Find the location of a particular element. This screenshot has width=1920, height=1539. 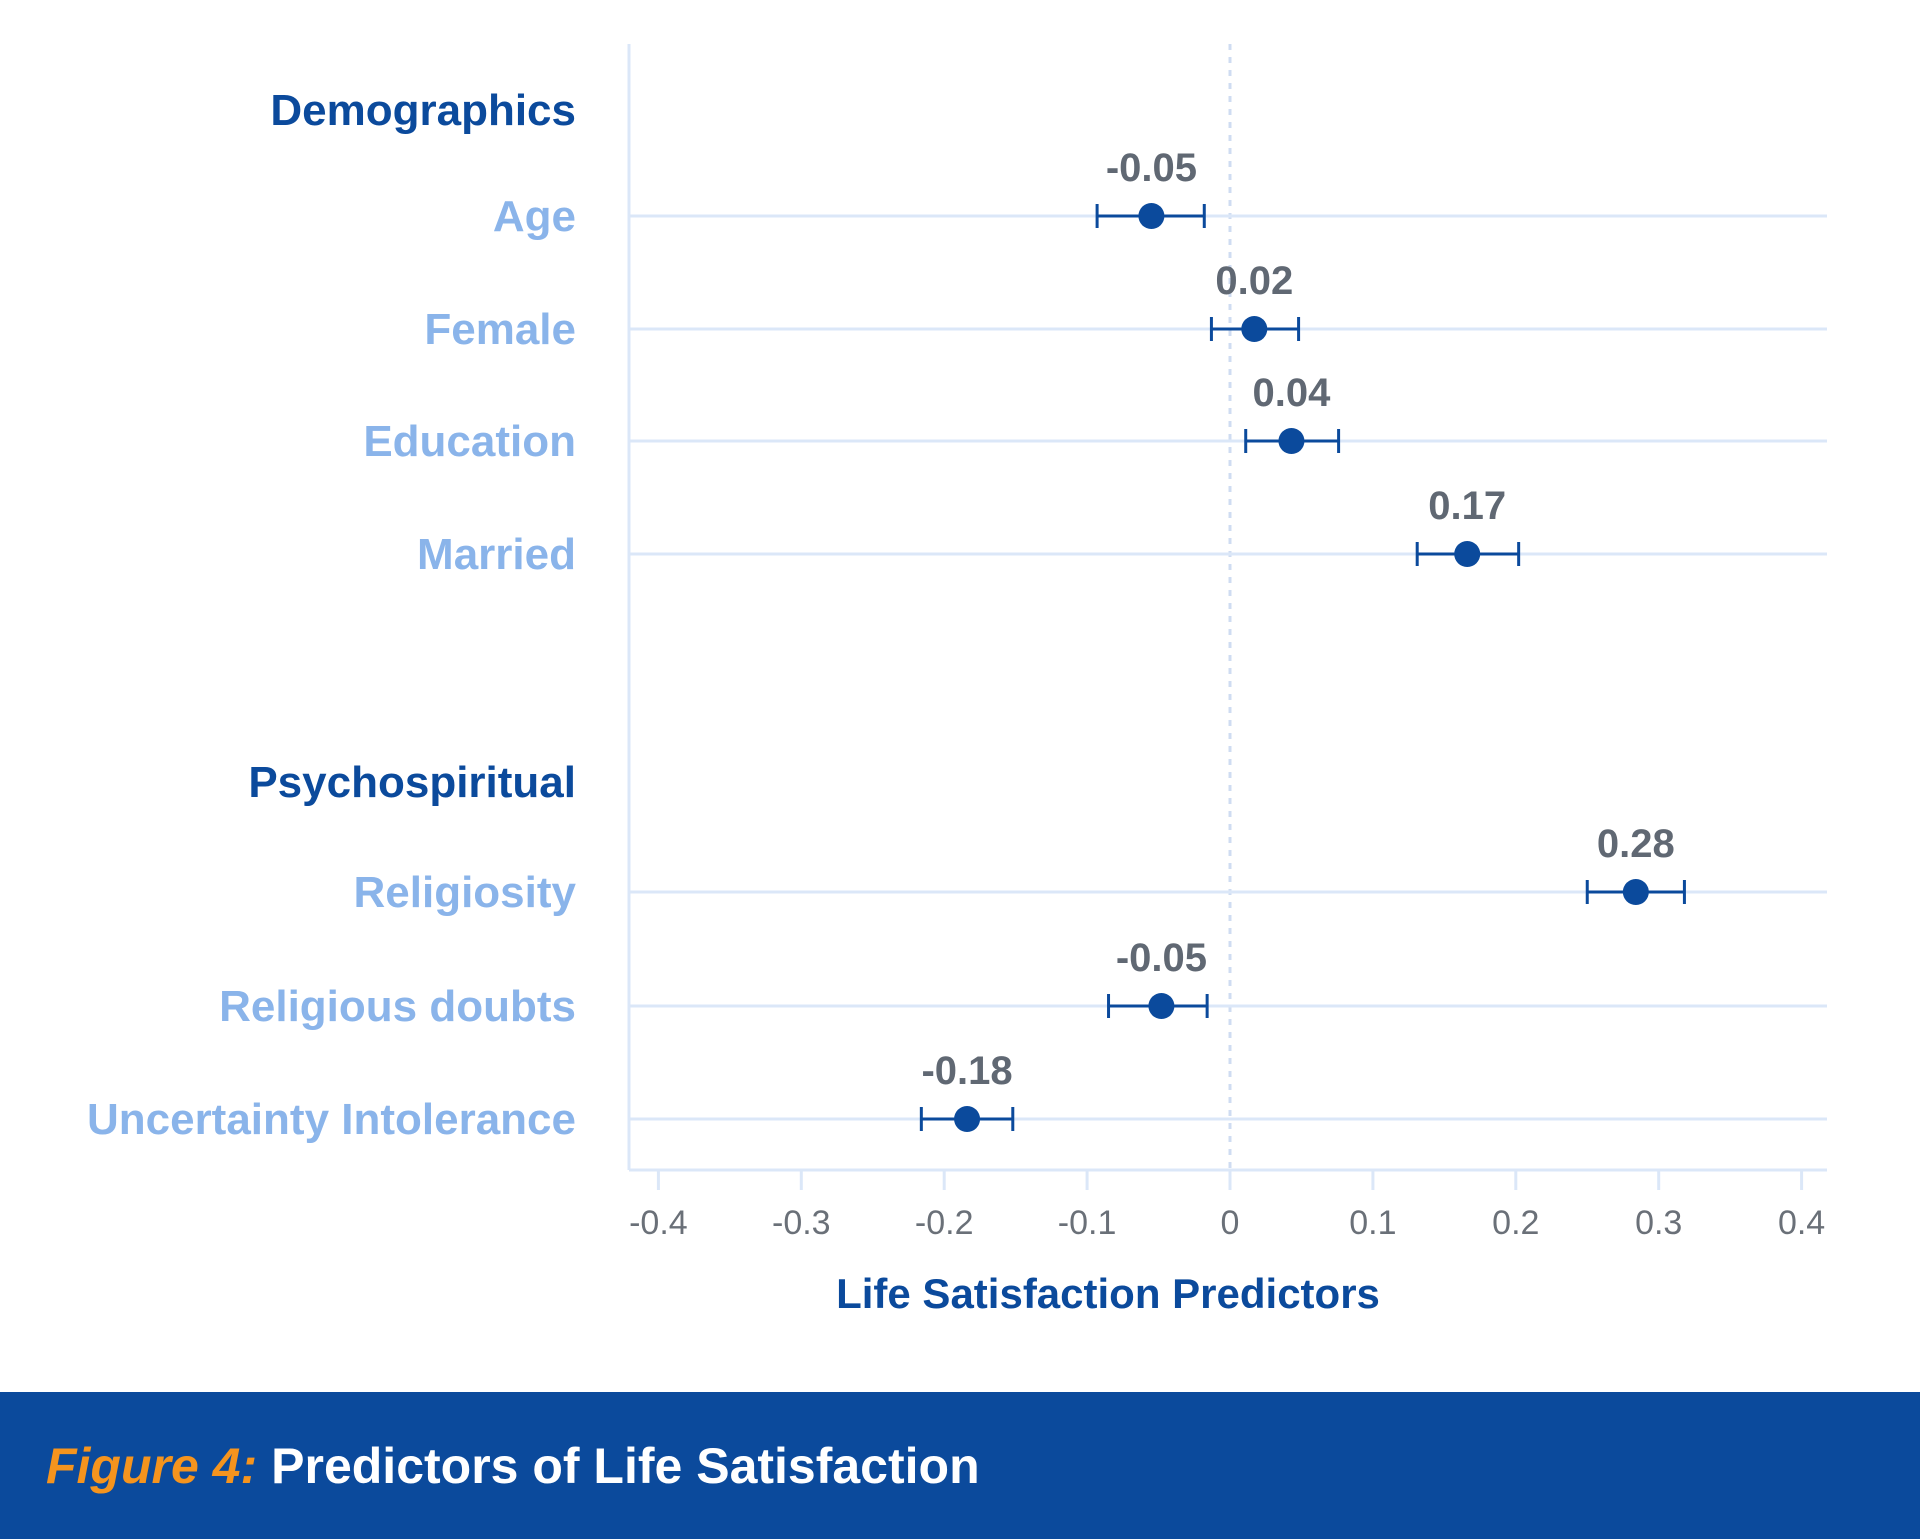

data-value-label: 0.28 is located at coordinates (1636, 844).